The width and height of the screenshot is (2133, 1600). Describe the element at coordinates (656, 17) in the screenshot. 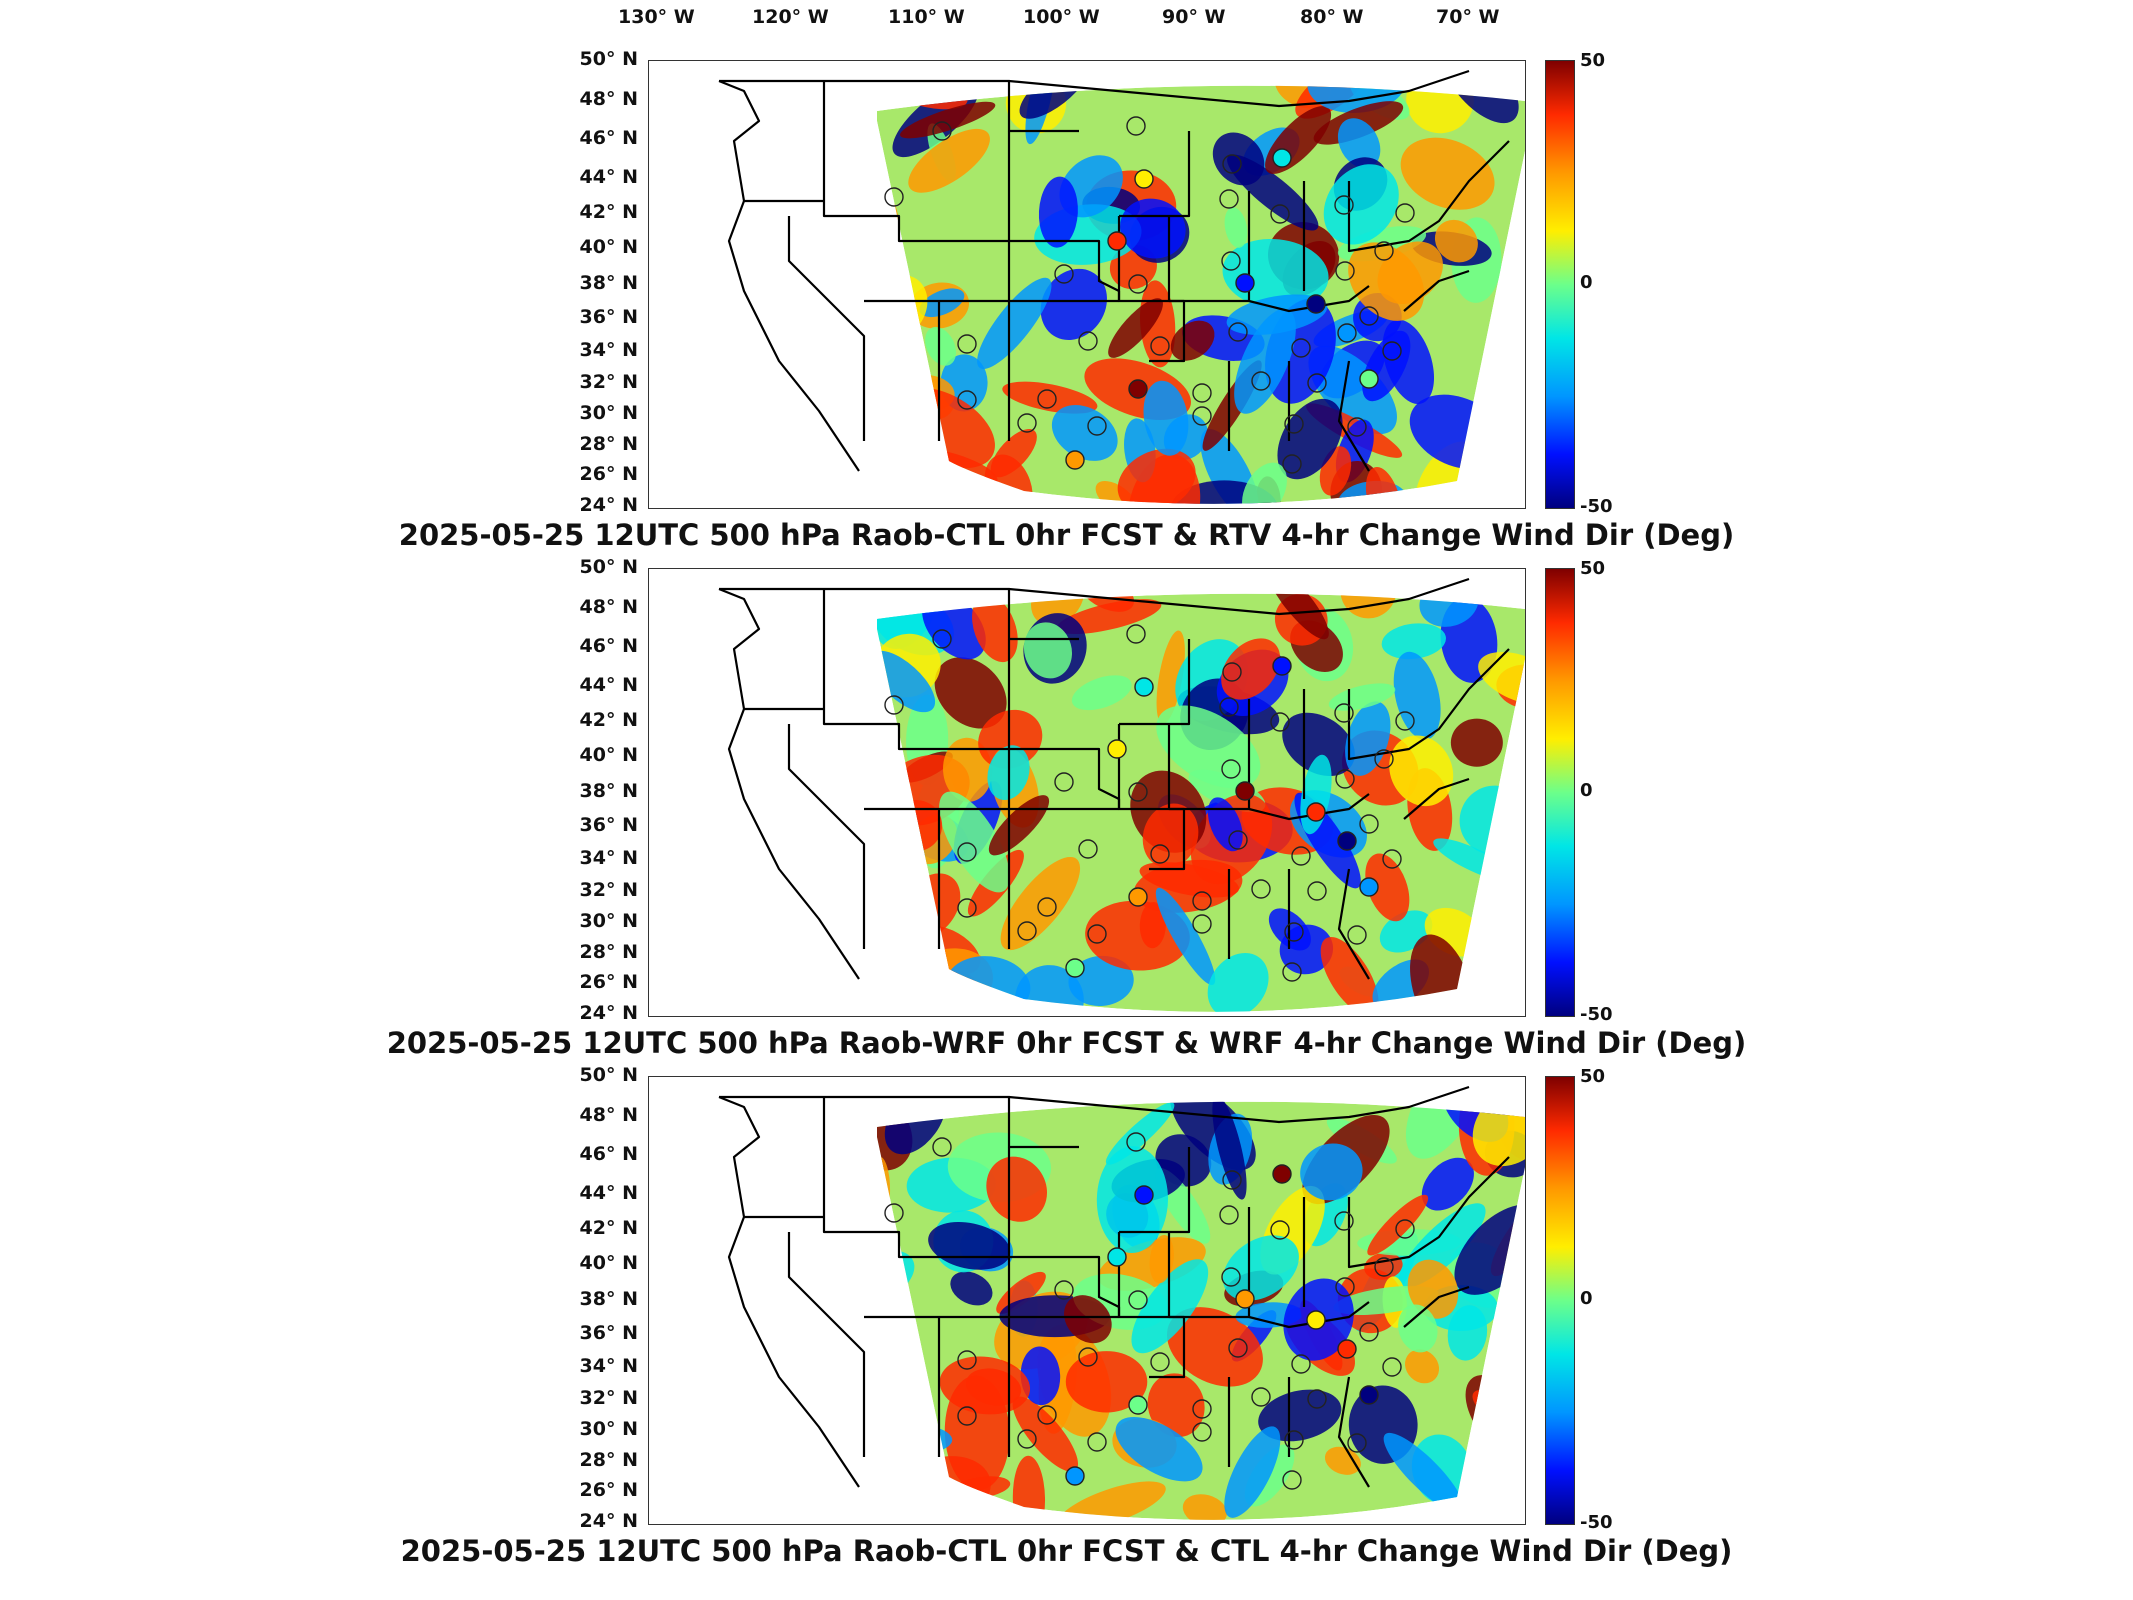

I see `lon-label: 130° W` at that location.